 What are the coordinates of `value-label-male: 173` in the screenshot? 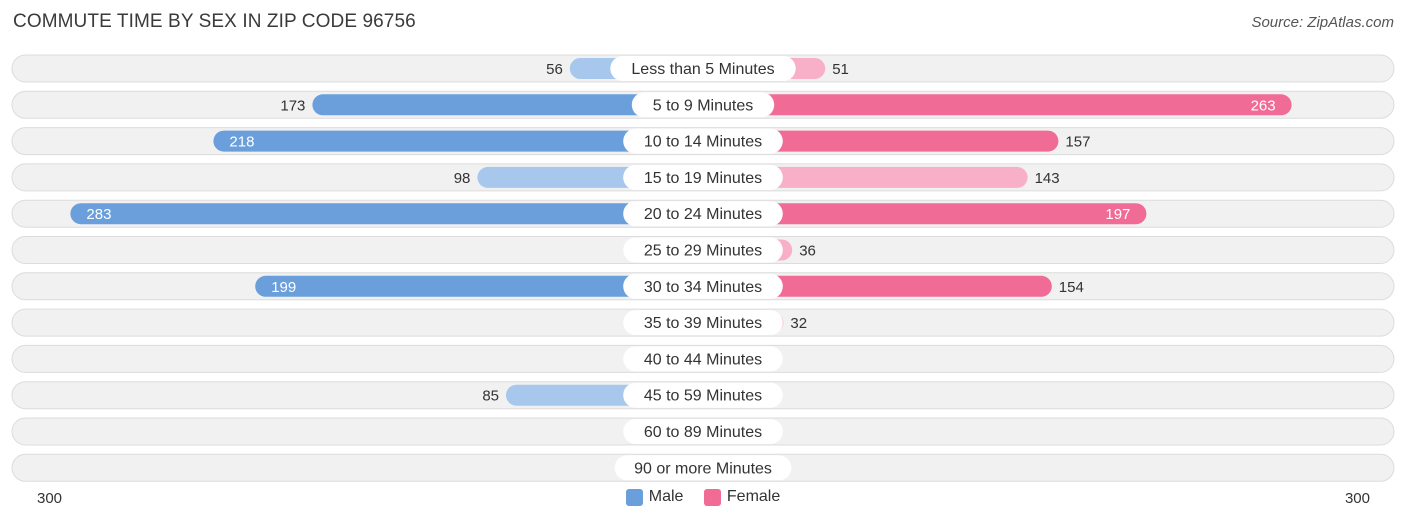 It's located at (292, 105).